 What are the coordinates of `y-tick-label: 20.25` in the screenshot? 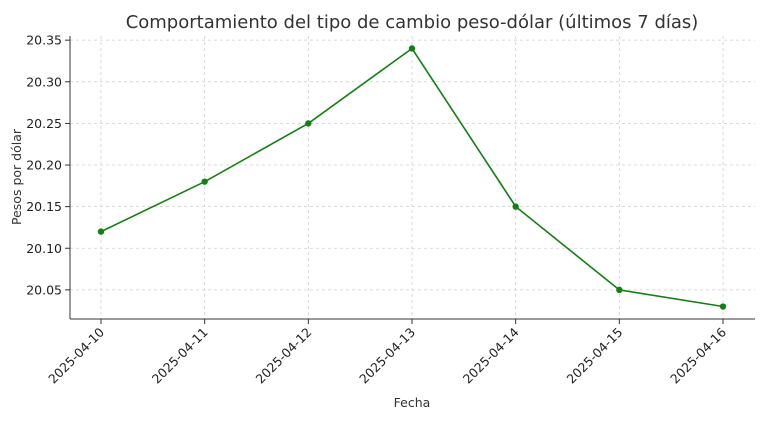 It's located at (44, 123).